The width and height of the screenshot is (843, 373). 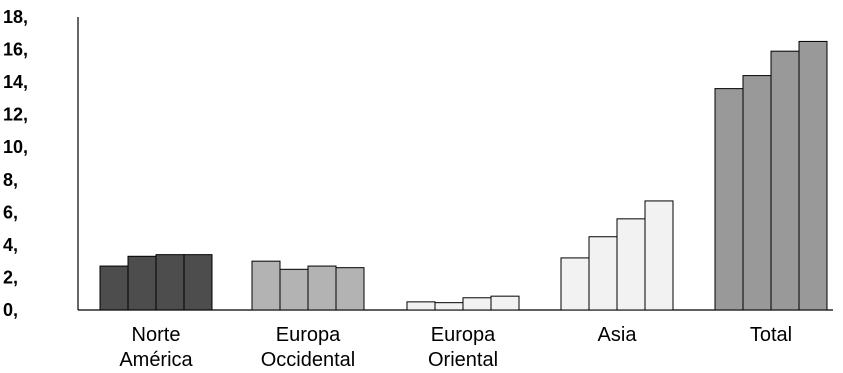 What do you see at coordinates (463, 360) in the screenshot?
I see `x-category-label: Oriental` at bounding box center [463, 360].